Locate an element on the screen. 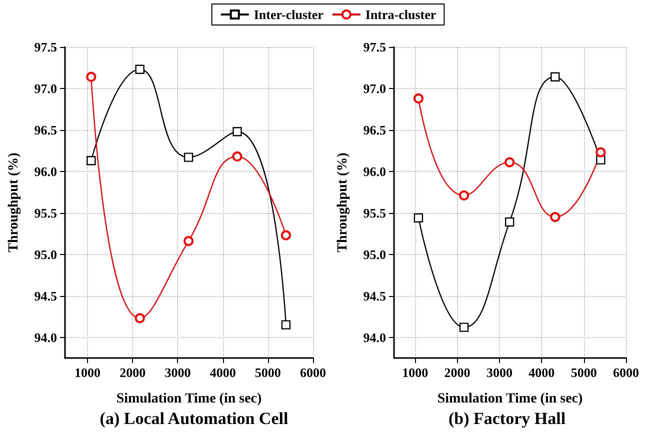 The height and width of the screenshot is (443, 656). text: (b) Factory Hall is located at coordinates (507, 418).